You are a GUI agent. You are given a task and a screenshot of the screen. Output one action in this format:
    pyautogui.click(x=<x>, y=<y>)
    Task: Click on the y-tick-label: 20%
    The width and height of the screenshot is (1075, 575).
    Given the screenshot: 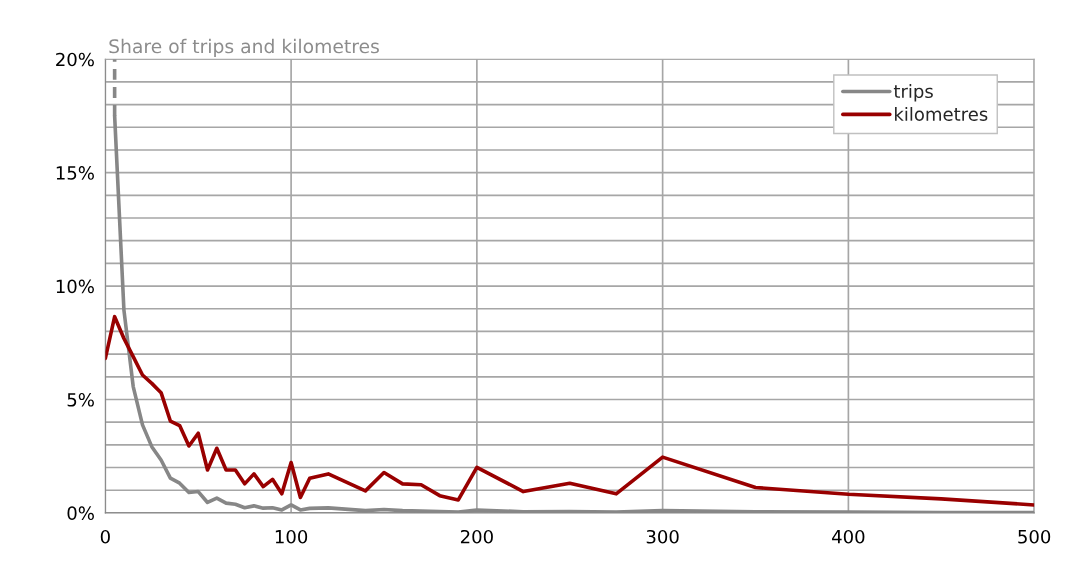 What is the action you would take?
    pyautogui.click(x=75, y=59)
    